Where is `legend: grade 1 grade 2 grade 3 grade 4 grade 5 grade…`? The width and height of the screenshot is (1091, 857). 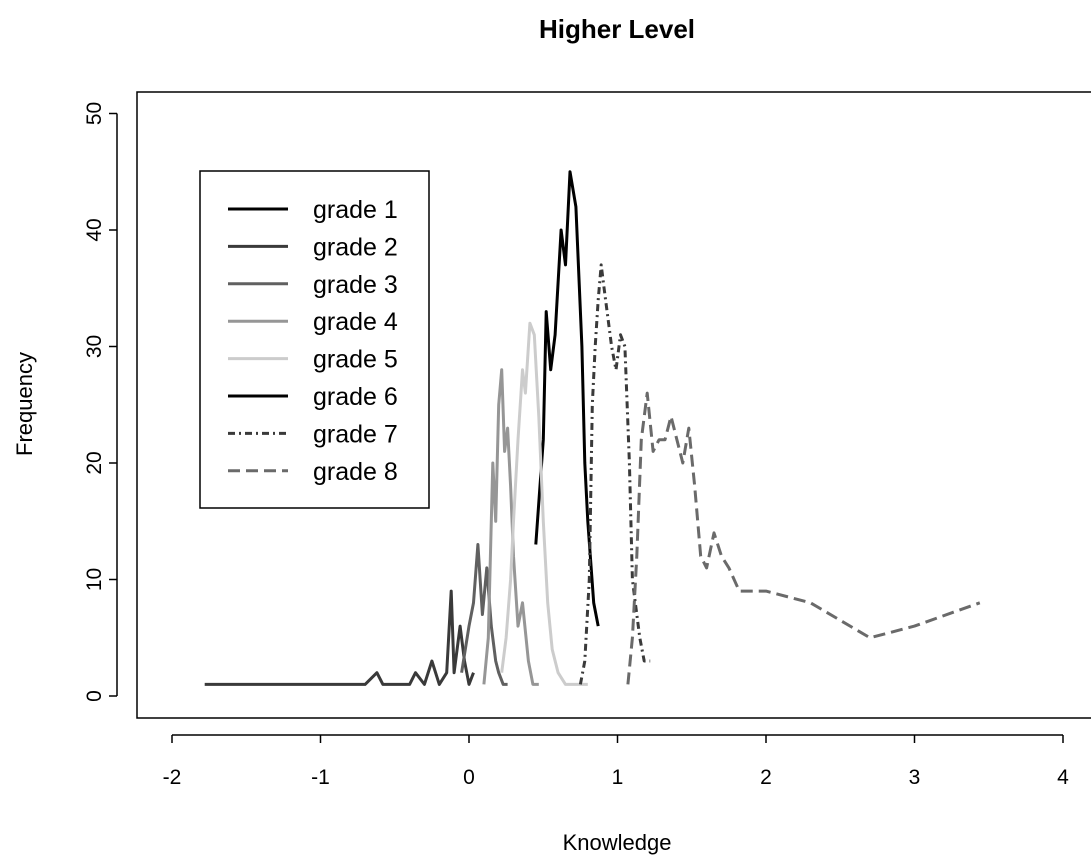
legend: grade 1 grade 2 grade 3 grade 4 grade 5 grade… is located at coordinates (314, 339).